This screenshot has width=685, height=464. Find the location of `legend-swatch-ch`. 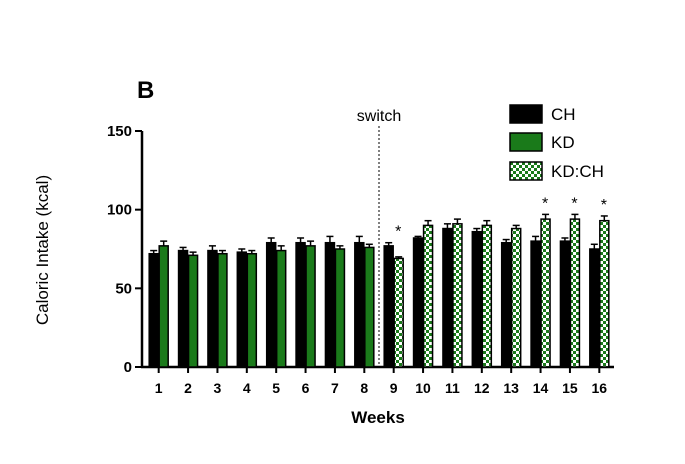

legend-swatch-ch is located at coordinates (526, 114).